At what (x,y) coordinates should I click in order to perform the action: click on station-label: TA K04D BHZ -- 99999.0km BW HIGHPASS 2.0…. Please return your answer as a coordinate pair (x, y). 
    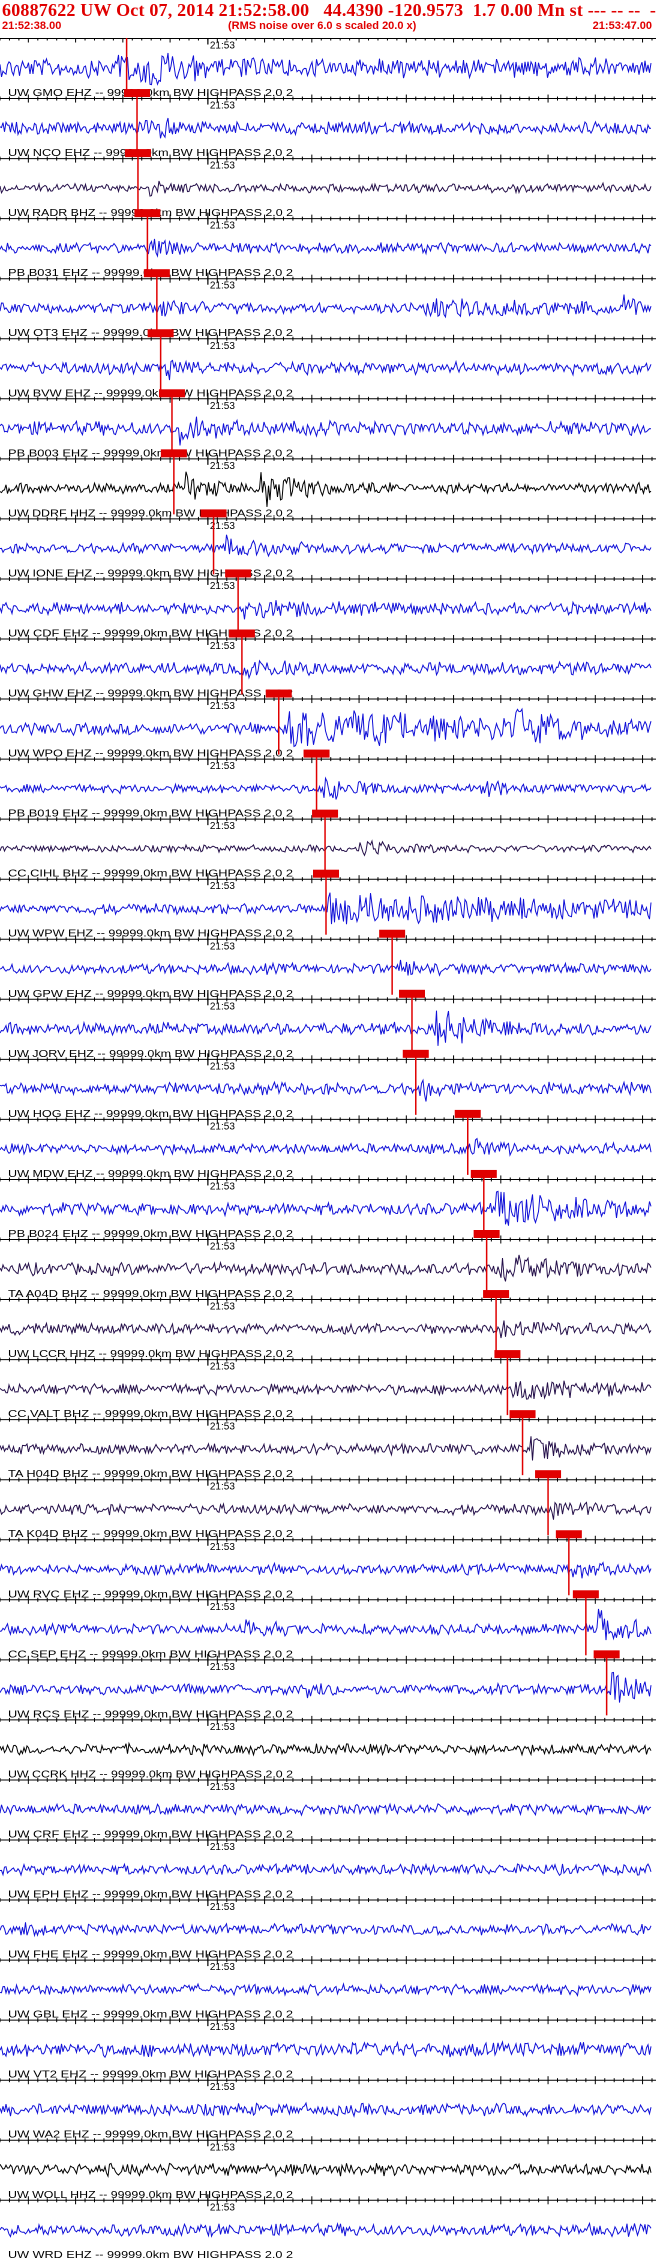
    Looking at the image, I should click on (150, 1534).